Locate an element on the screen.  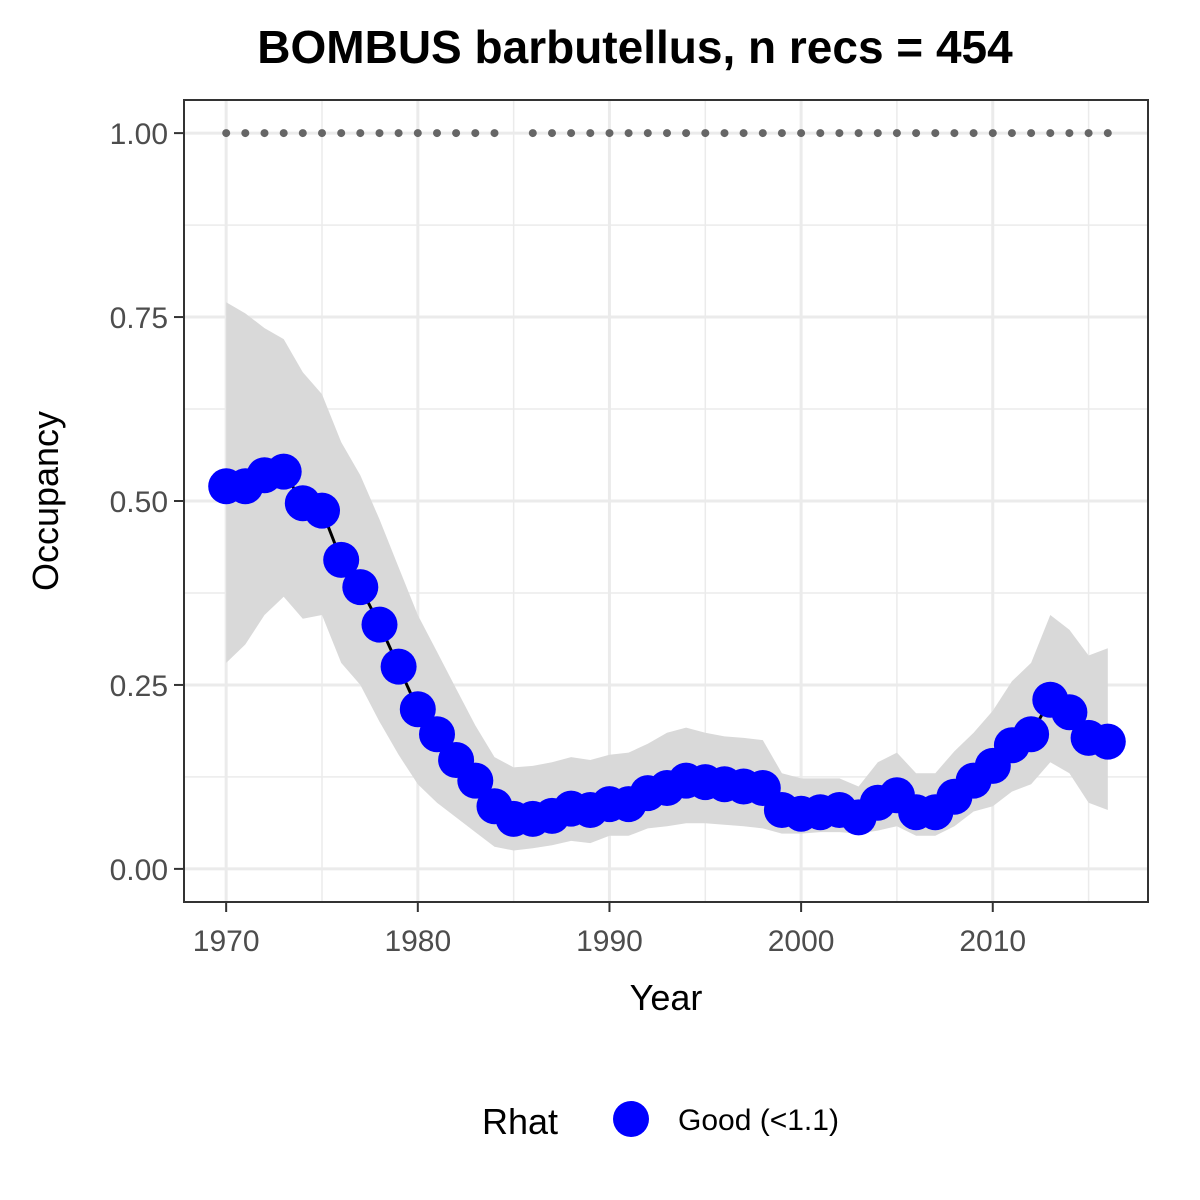
x-tick-label: 2000 is located at coordinates (801, 941).